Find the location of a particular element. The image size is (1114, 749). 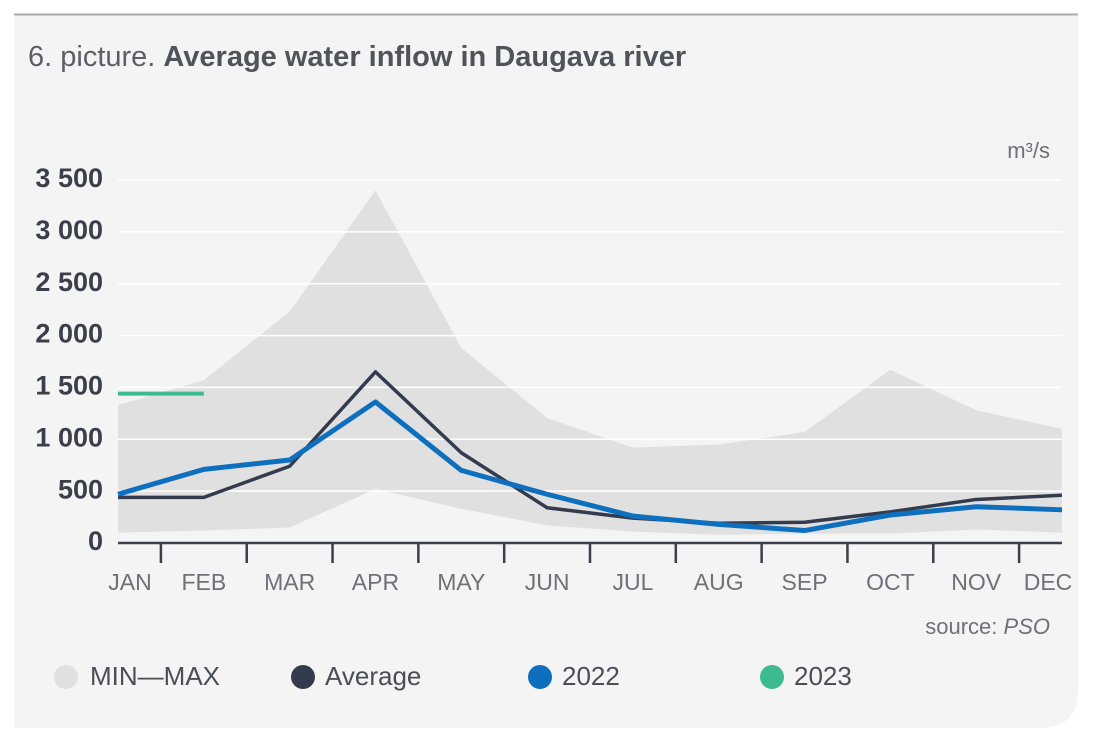

source: source: PSO is located at coordinates (987, 626).